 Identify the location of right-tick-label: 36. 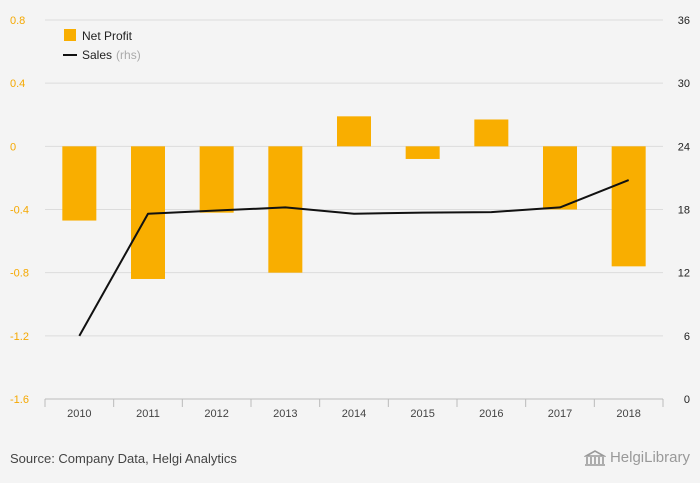
(684, 21).